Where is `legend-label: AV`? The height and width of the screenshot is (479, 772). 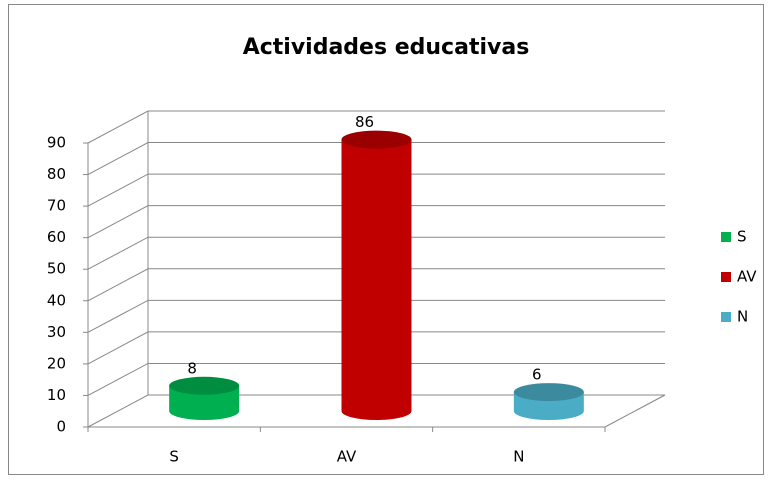 legend-label: AV is located at coordinates (747, 277).